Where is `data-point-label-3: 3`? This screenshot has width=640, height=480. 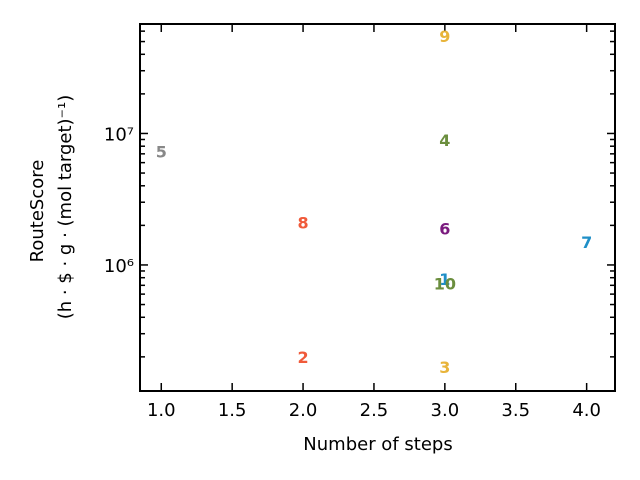
data-point-label-3: 3 is located at coordinates (444, 367).